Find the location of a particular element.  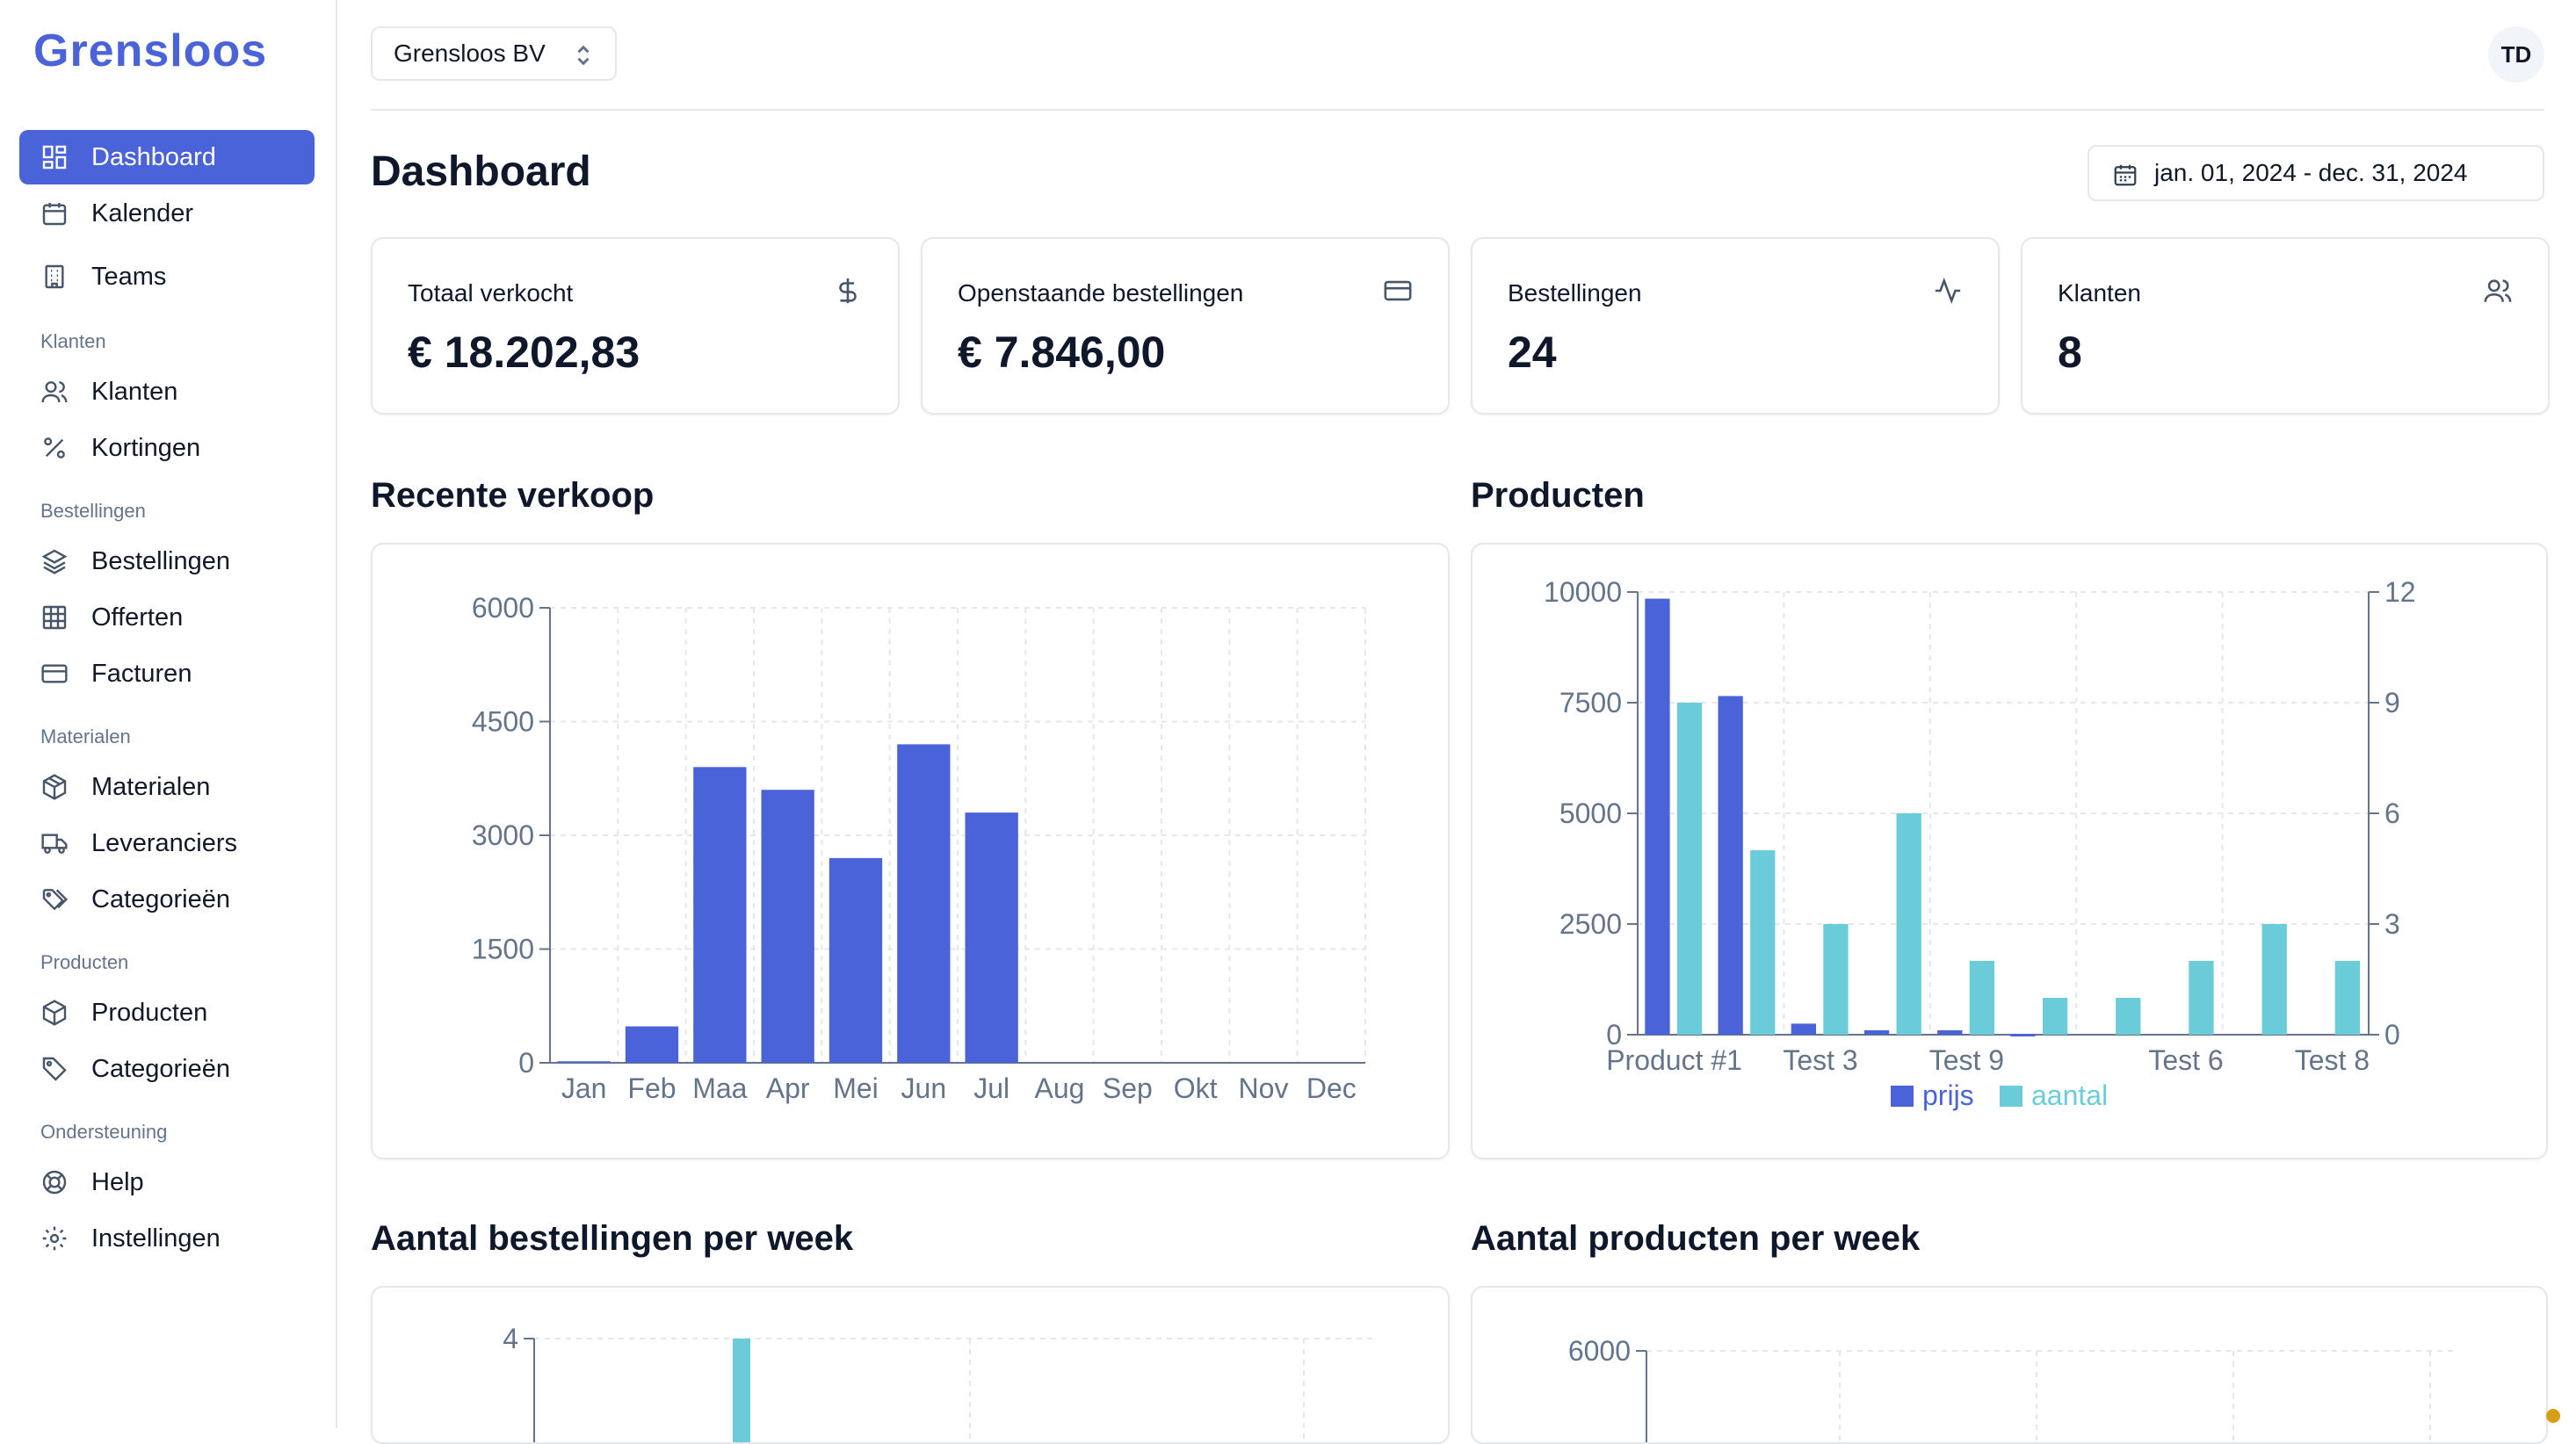

stat-card-openstaande-bestellingen: Openstaande bestellingen € 7.846,00 is located at coordinates (1185, 326).